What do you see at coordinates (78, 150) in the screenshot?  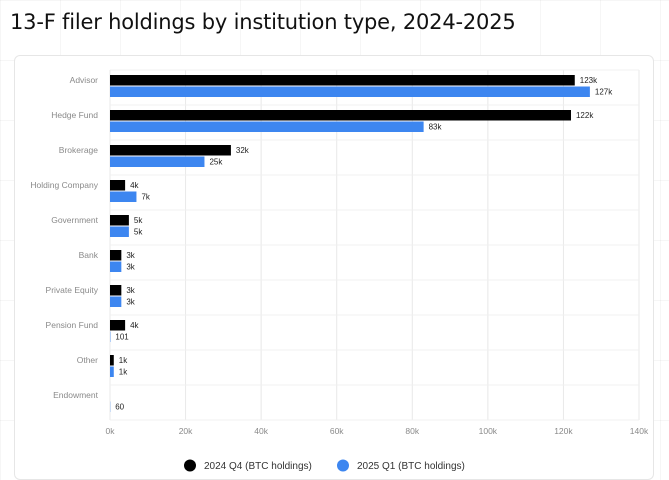 I see `category-label: Brokerage` at bounding box center [78, 150].